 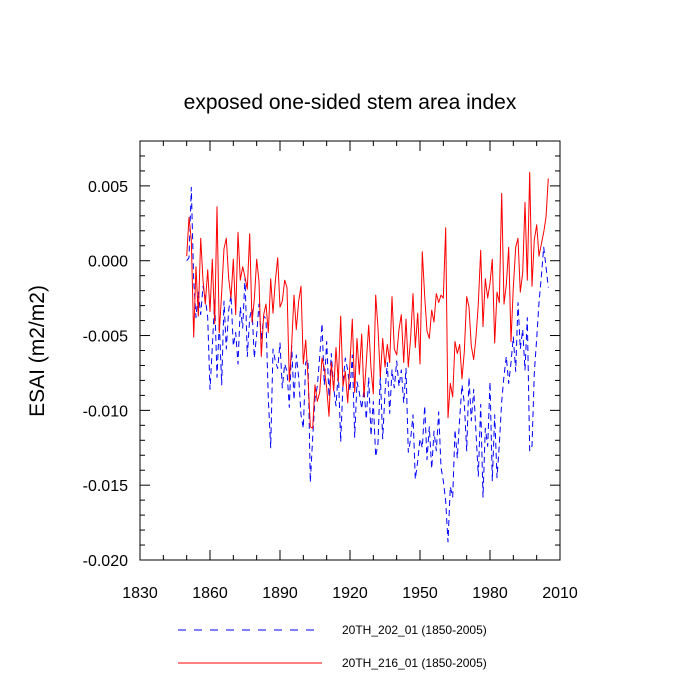 What do you see at coordinates (210, 593) in the screenshot?
I see `x-tick-label: 1860` at bounding box center [210, 593].